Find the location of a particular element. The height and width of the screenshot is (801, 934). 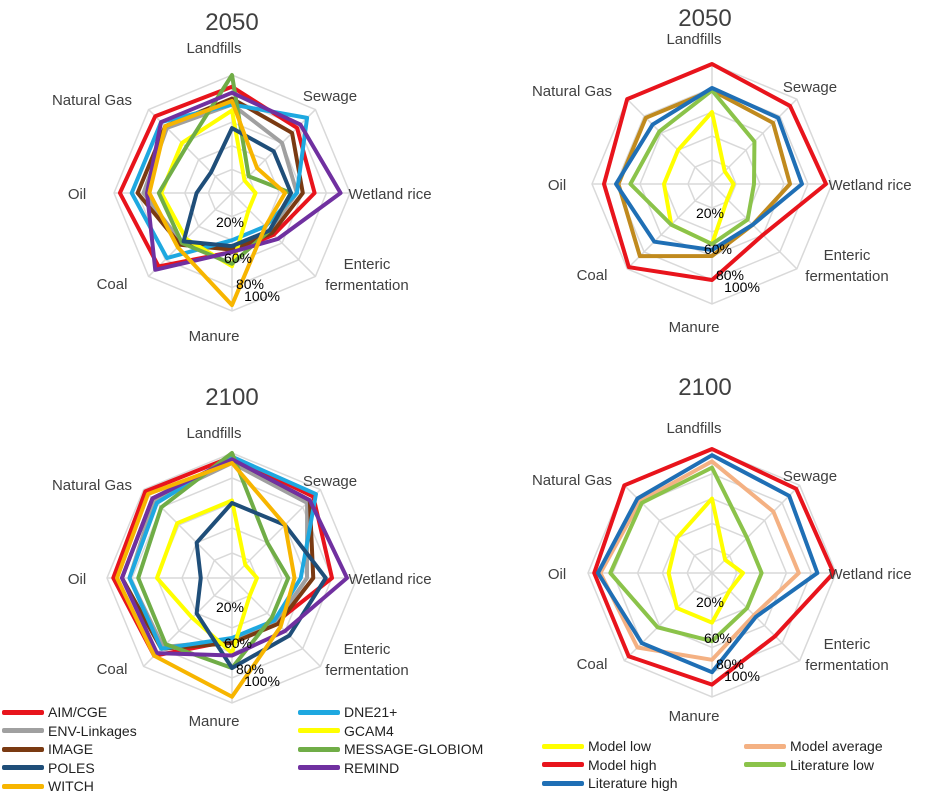

series-poles is located at coordinates (237, 187).